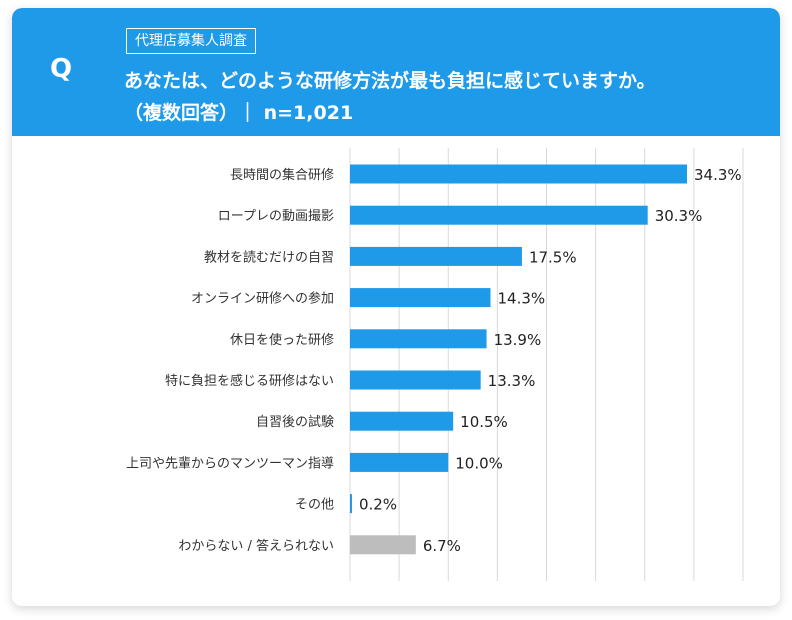  I want to click on question-subtext: （複数回答）｜ n=1,021, so click(239, 113).